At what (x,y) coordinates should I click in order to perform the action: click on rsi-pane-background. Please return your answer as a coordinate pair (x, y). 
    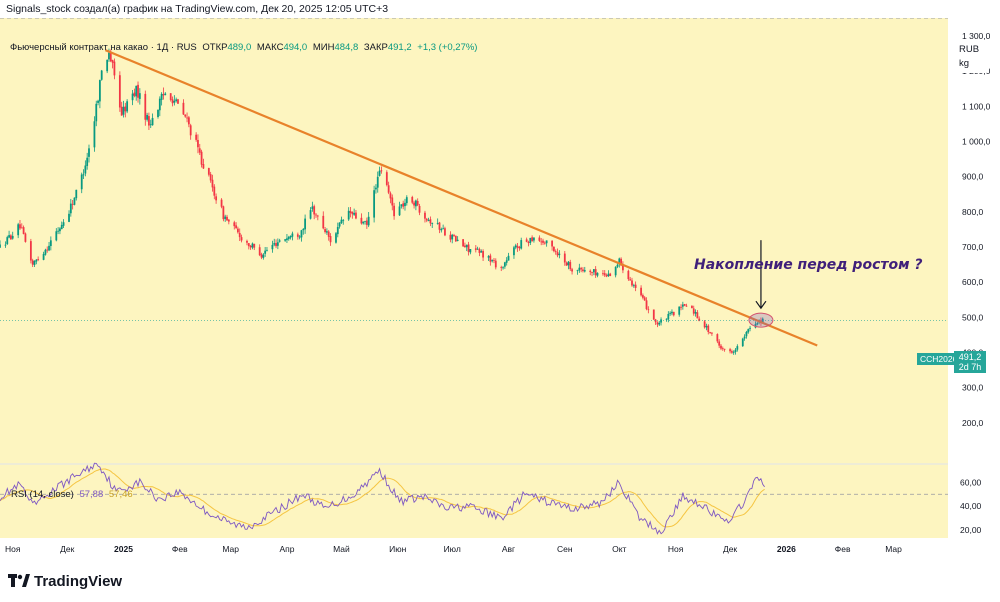
    Looking at the image, I should click on (474, 501).